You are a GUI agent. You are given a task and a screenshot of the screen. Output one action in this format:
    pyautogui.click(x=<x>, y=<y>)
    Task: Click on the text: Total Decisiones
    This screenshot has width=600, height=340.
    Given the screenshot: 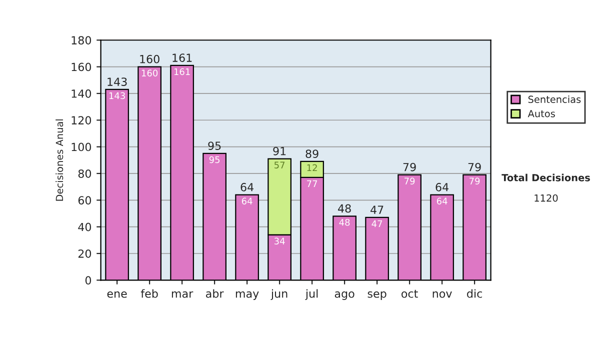 What is the action you would take?
    pyautogui.click(x=546, y=178)
    